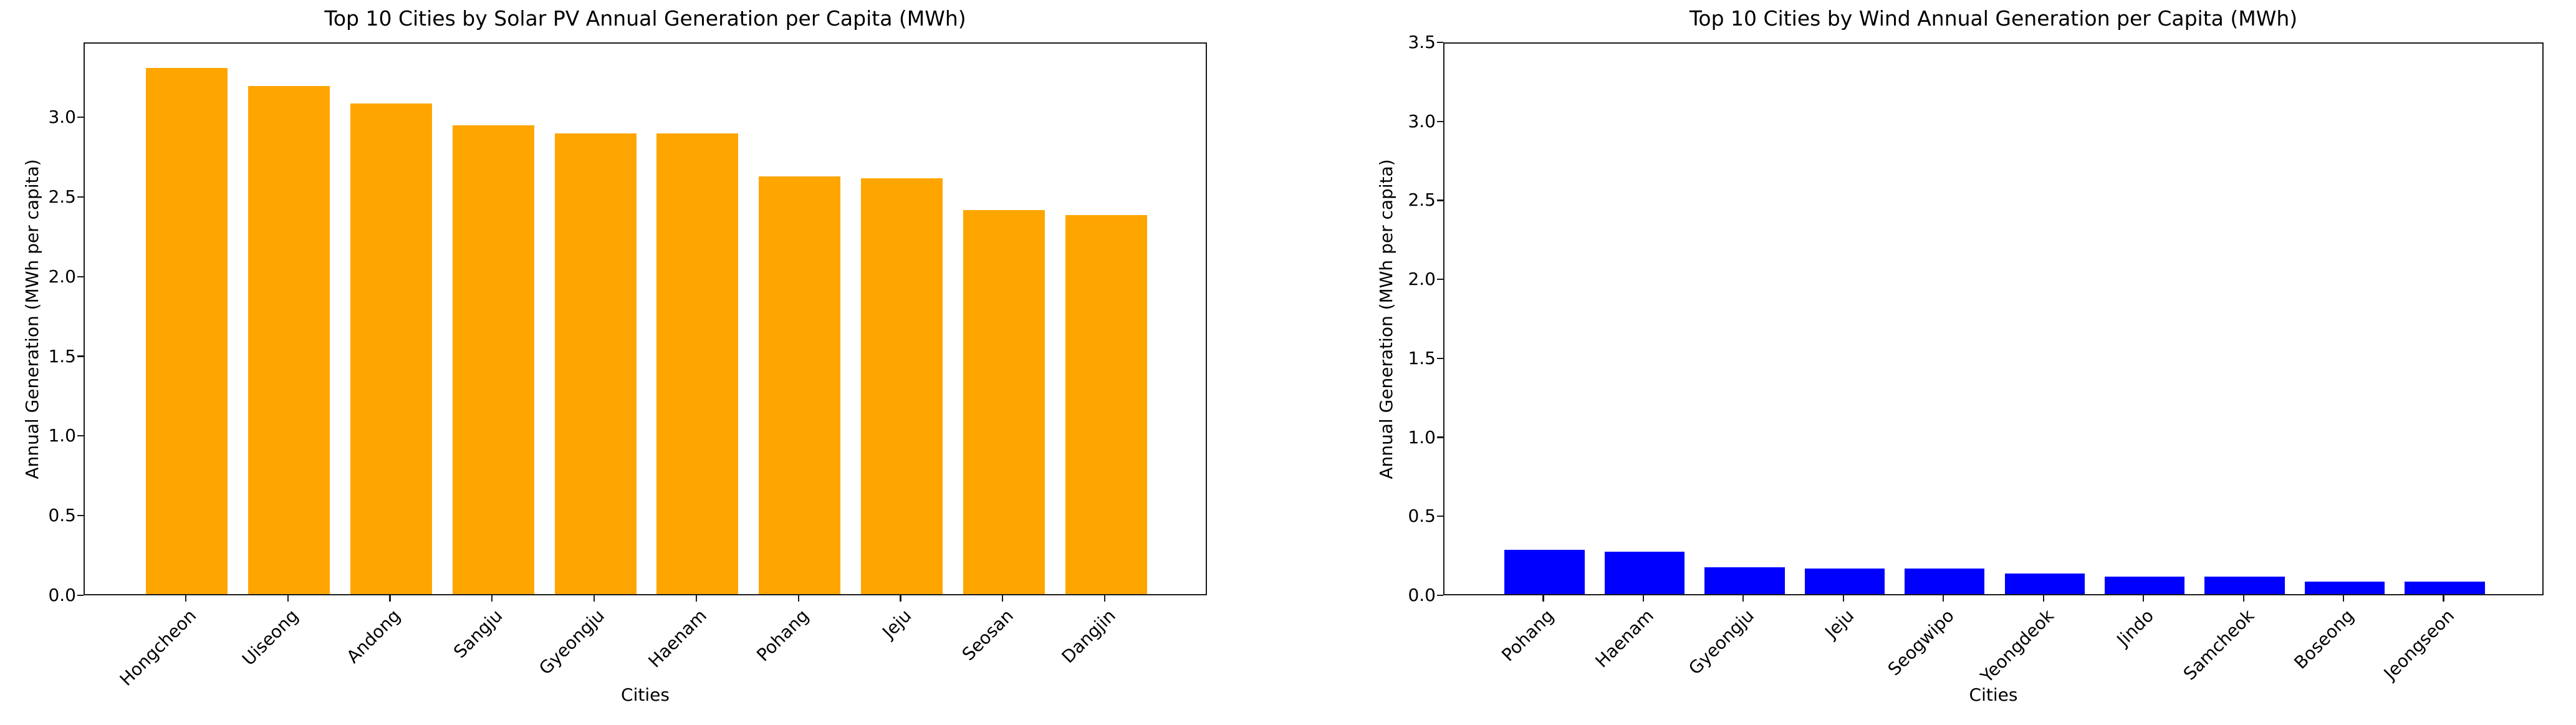 Image resolution: width=2576 pixels, height=725 pixels. Describe the element at coordinates (1088, 636) in the screenshot. I see `x-tick-label: Dangjin` at that location.